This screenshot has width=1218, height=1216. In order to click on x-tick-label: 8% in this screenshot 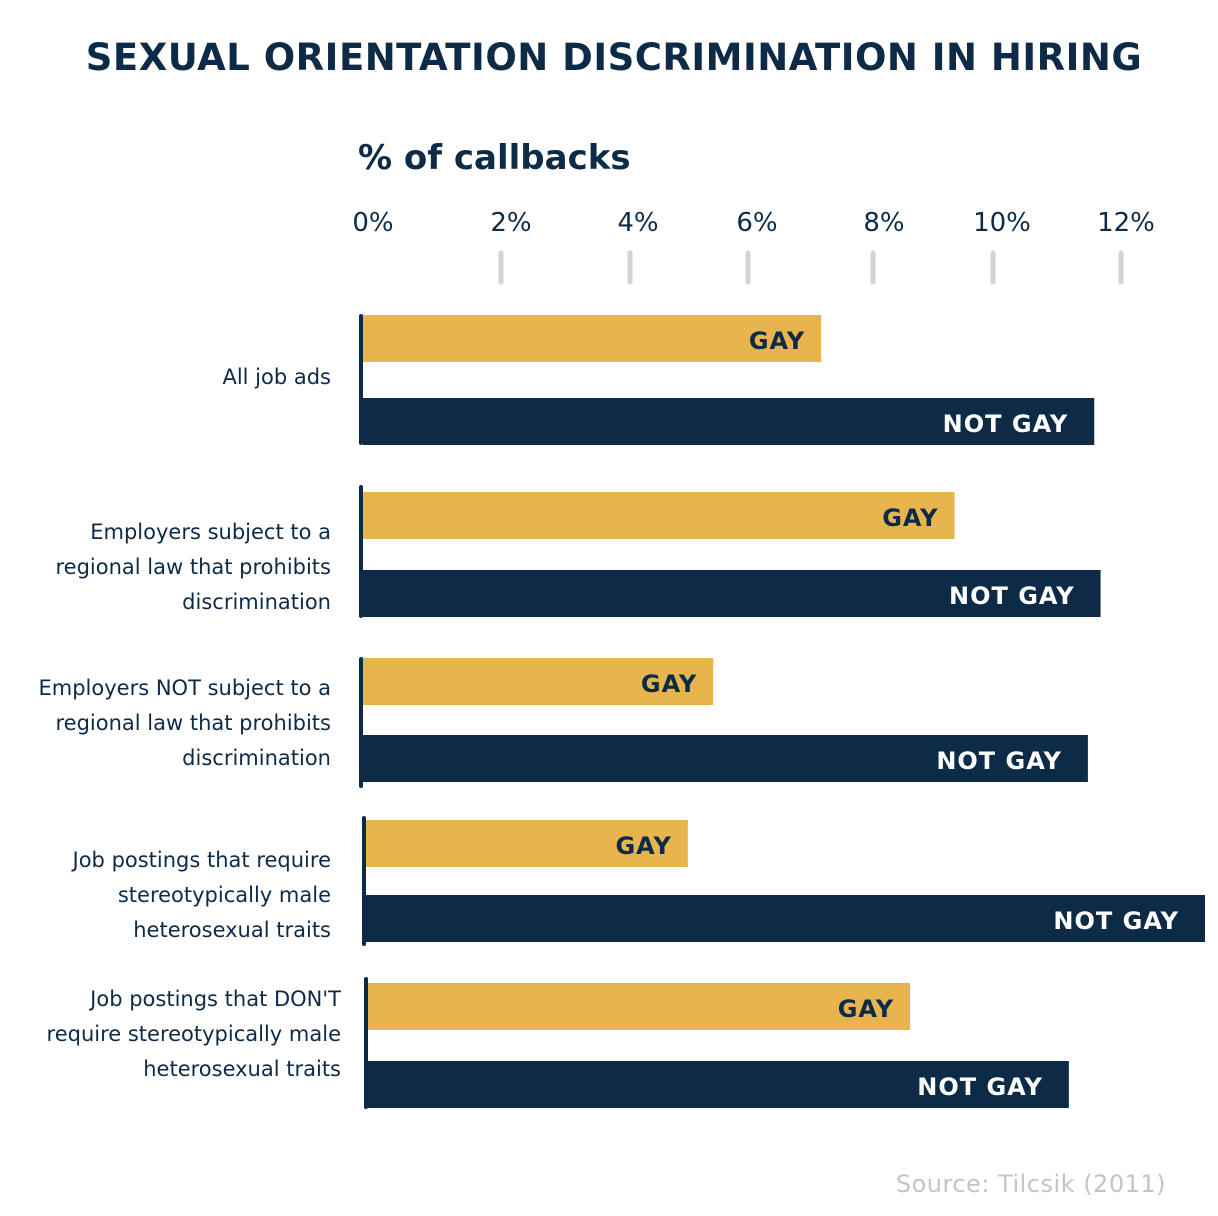, I will do `click(883, 223)`.